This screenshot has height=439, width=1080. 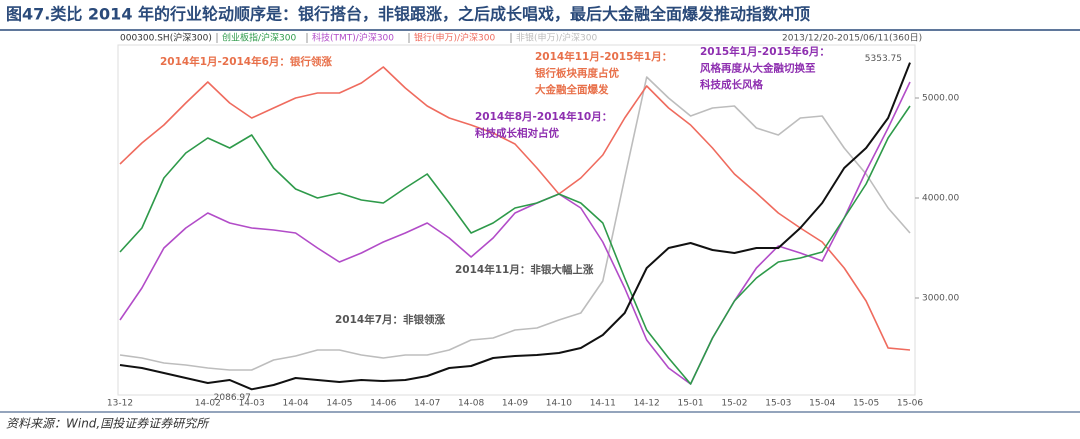 I want to click on x-tick-label: 14-03, so click(x=252, y=404).